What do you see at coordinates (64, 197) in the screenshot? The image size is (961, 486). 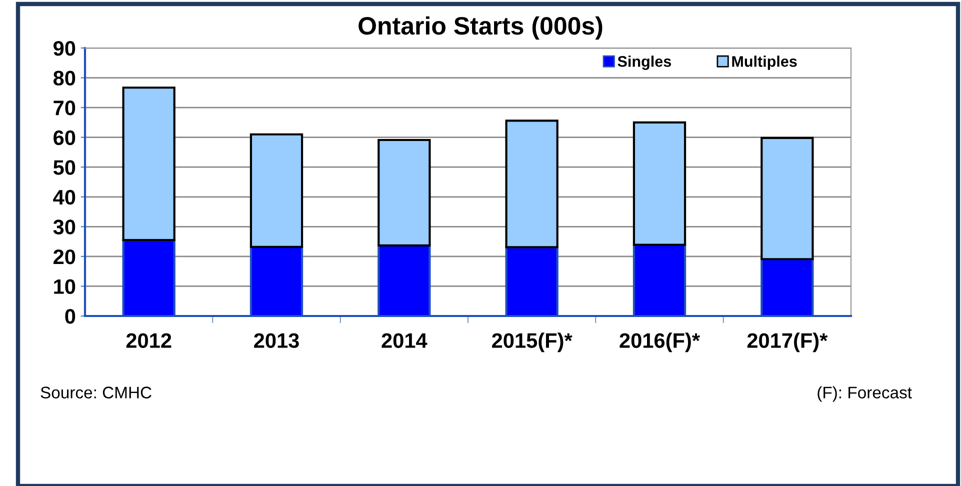 I see `y-tick-label: 40` at bounding box center [64, 197].